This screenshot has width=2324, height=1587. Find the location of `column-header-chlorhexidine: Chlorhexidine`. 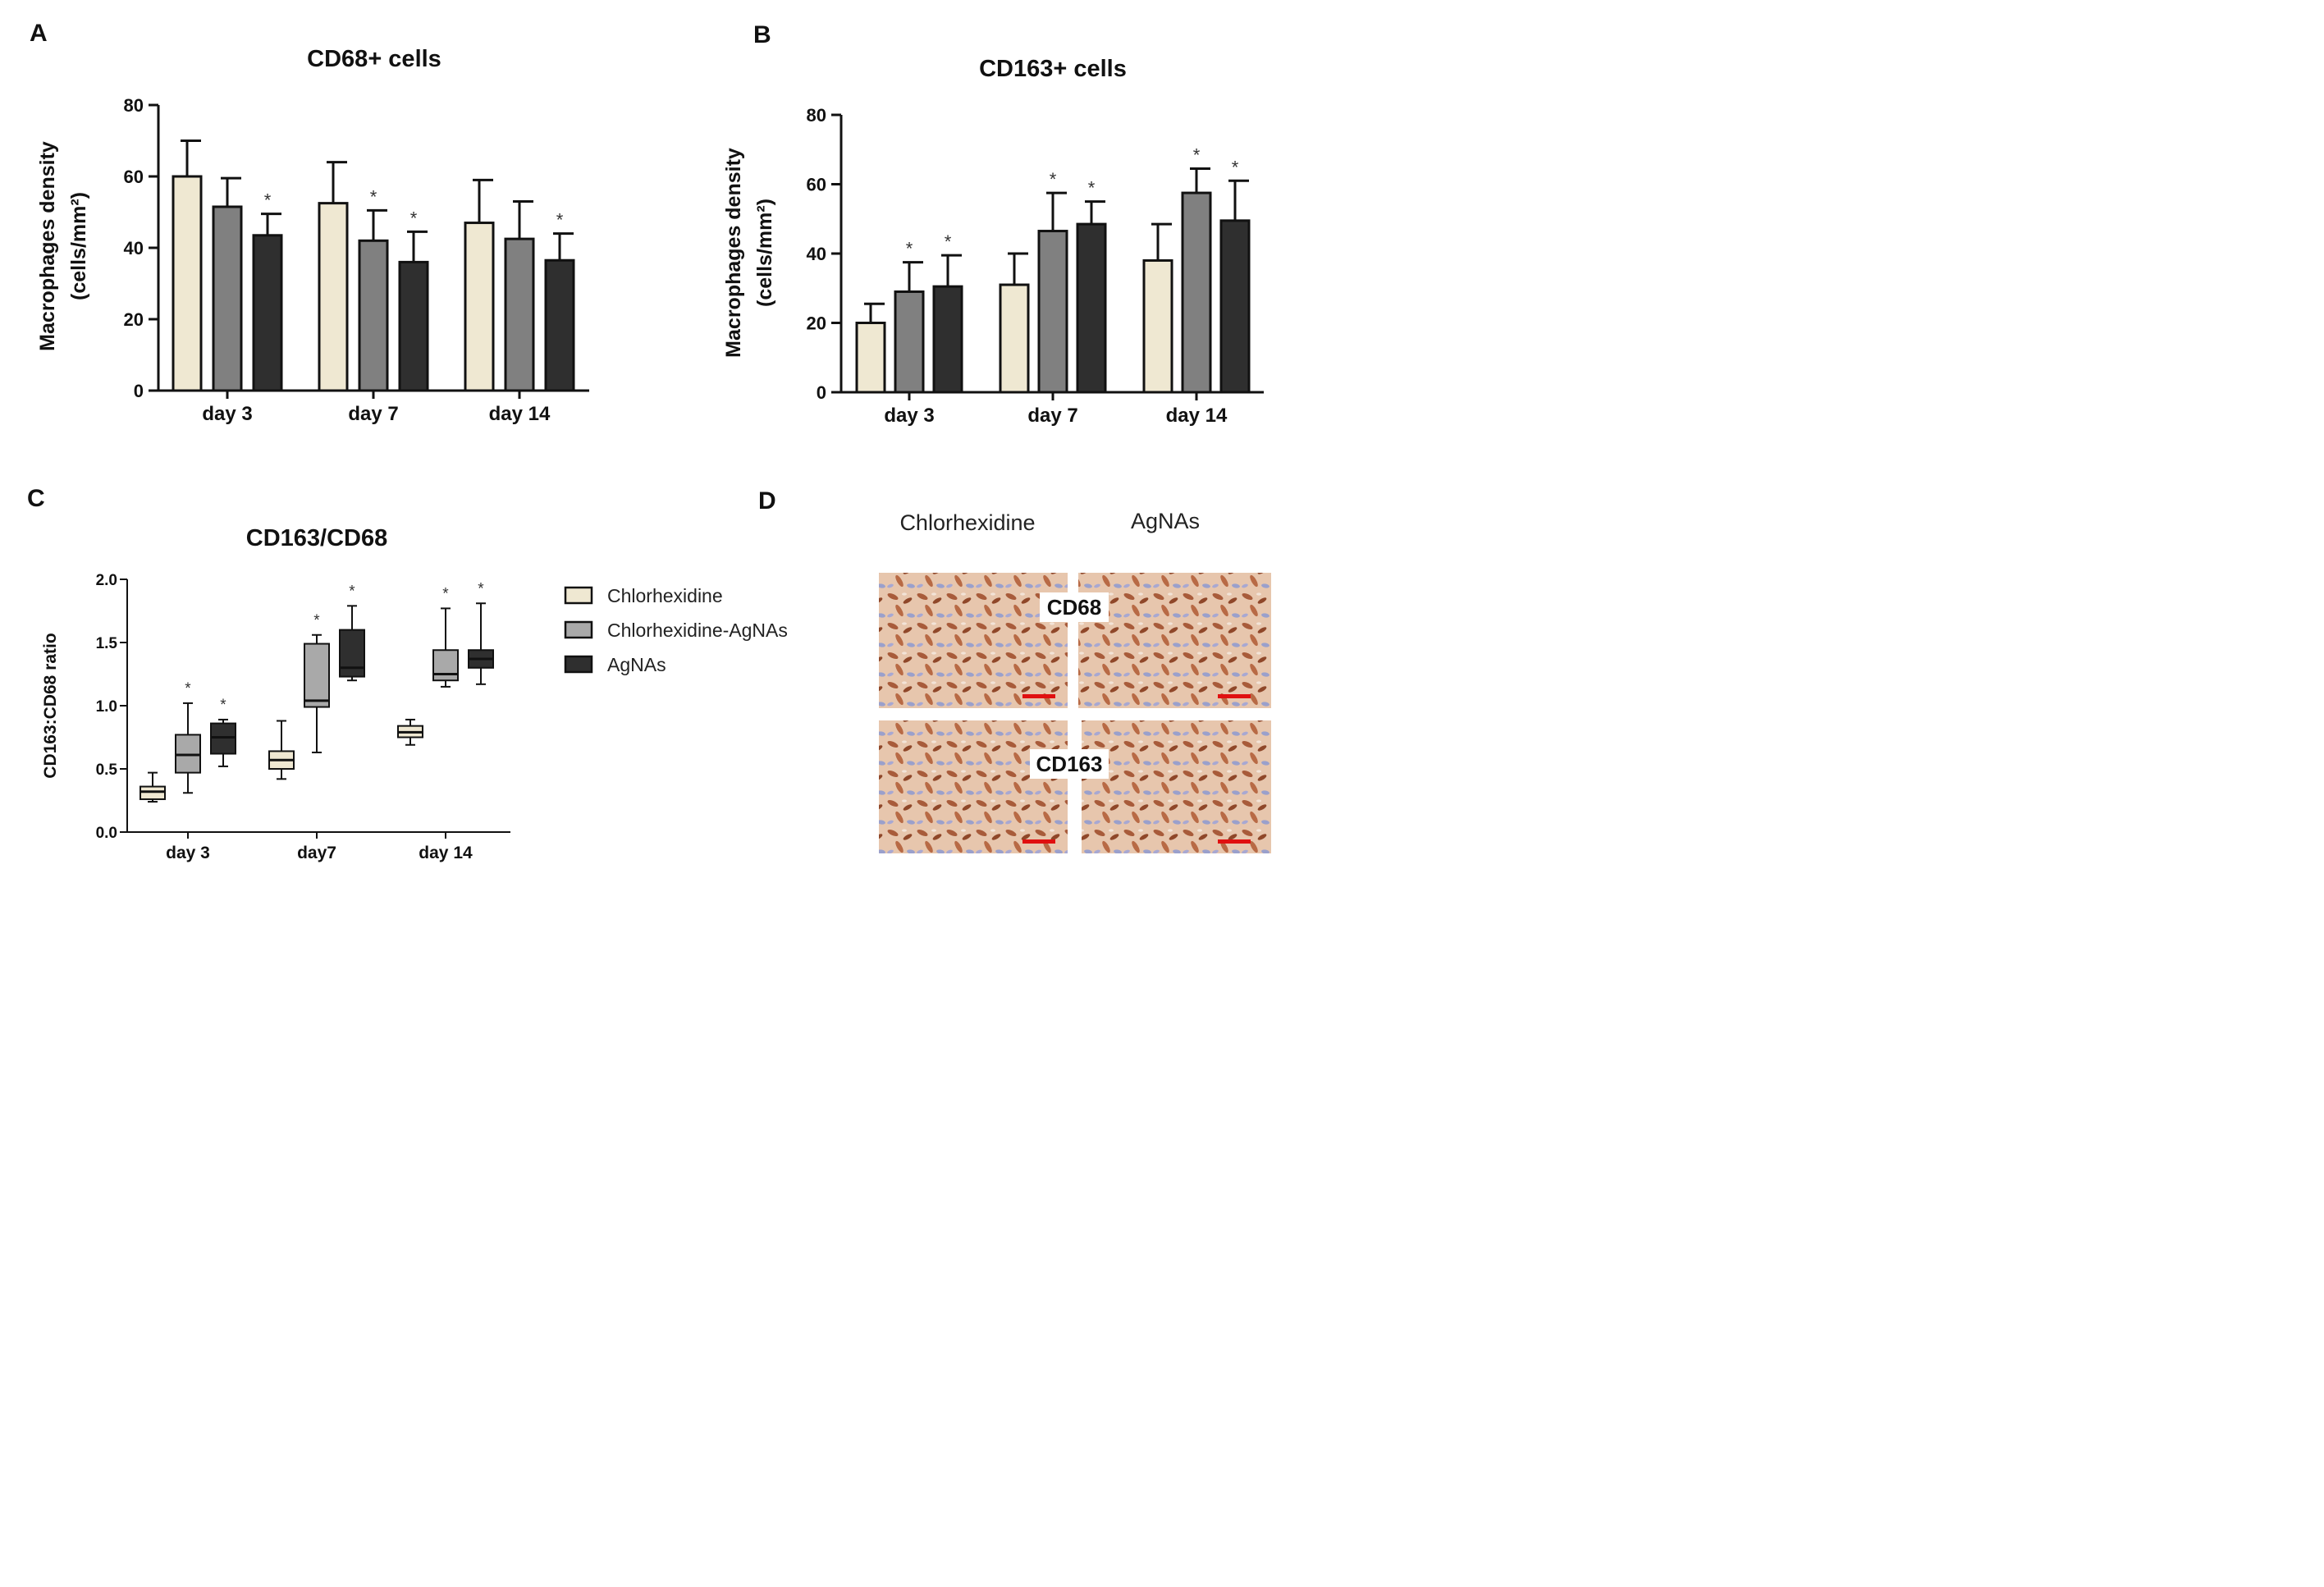

column-header-chlorhexidine: Chlorhexidine is located at coordinates (967, 522).